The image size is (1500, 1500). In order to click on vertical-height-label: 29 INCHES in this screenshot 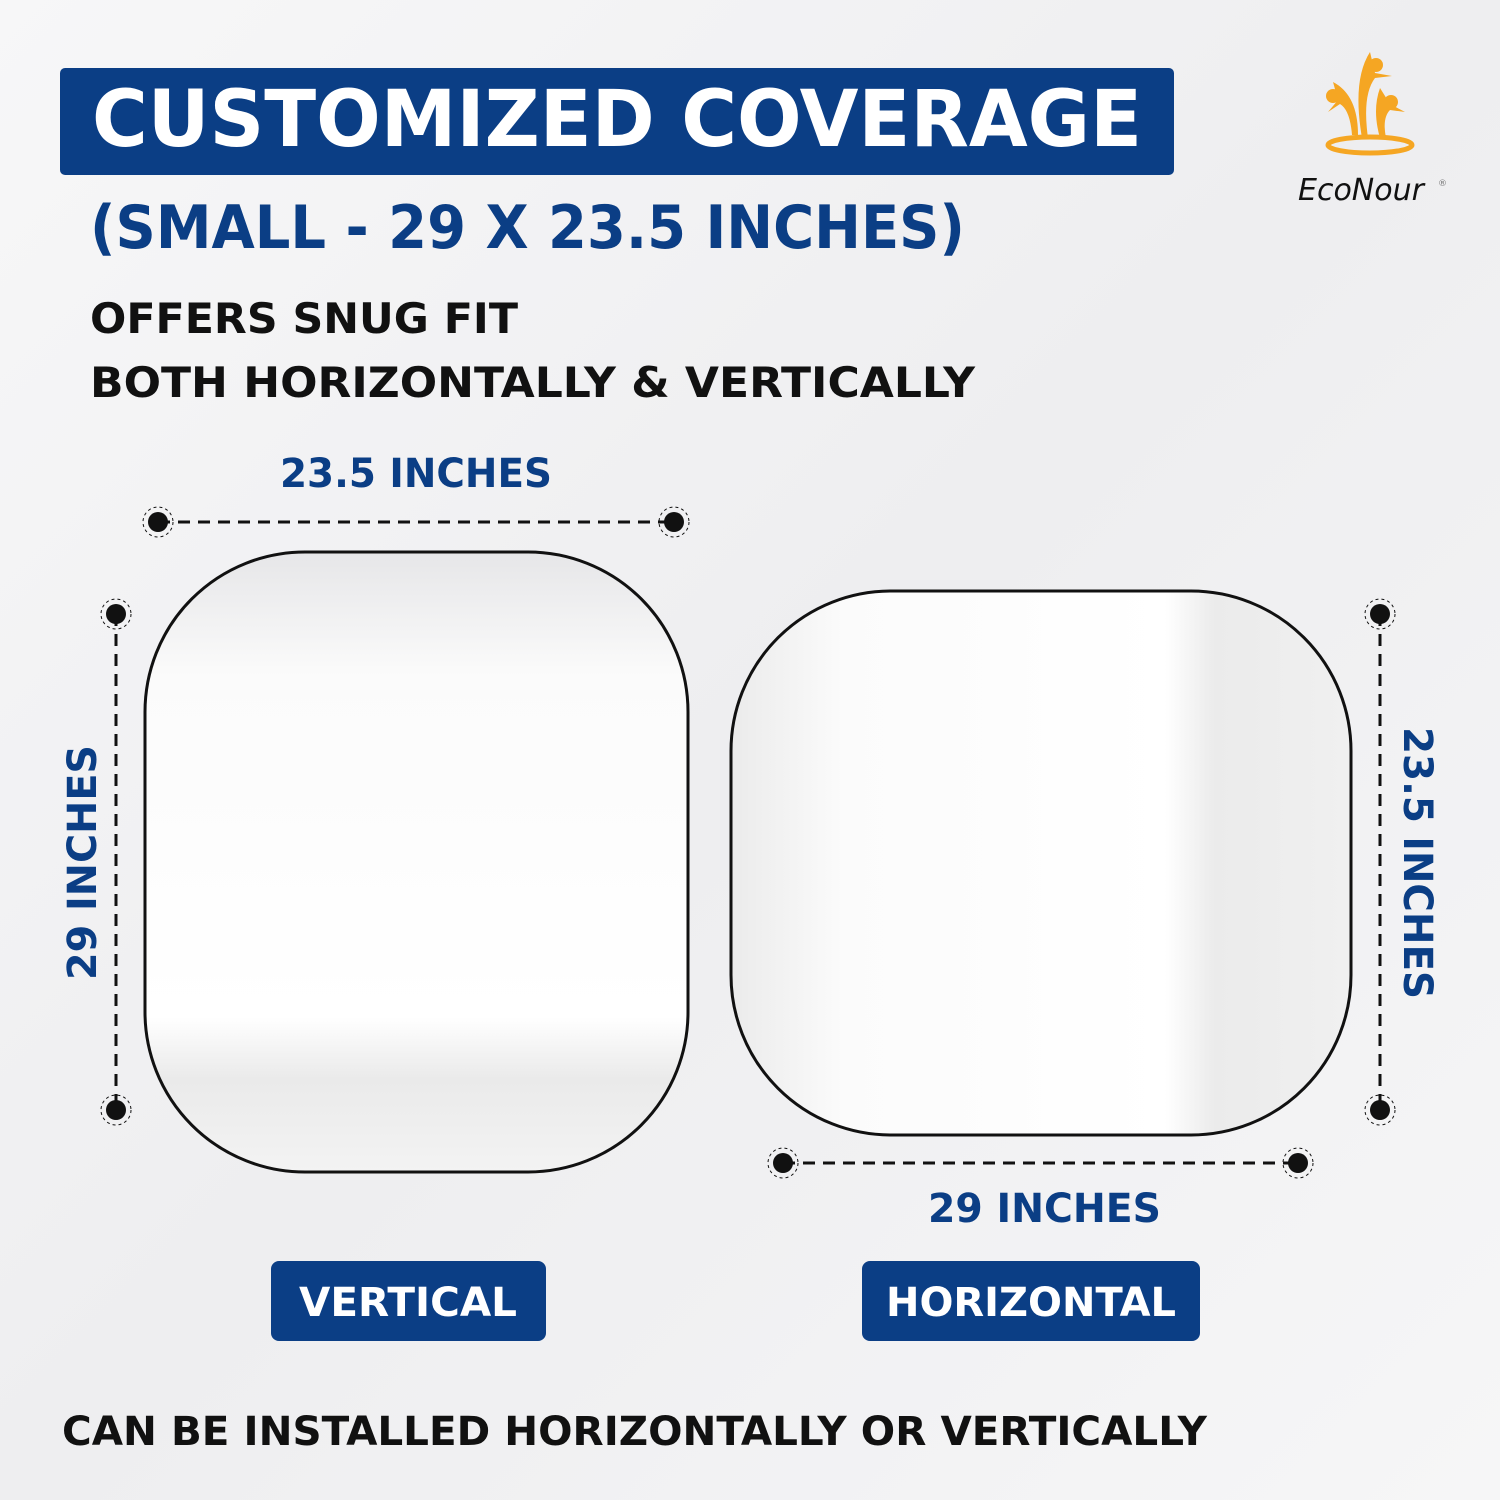, I will do `click(83, 862)`.